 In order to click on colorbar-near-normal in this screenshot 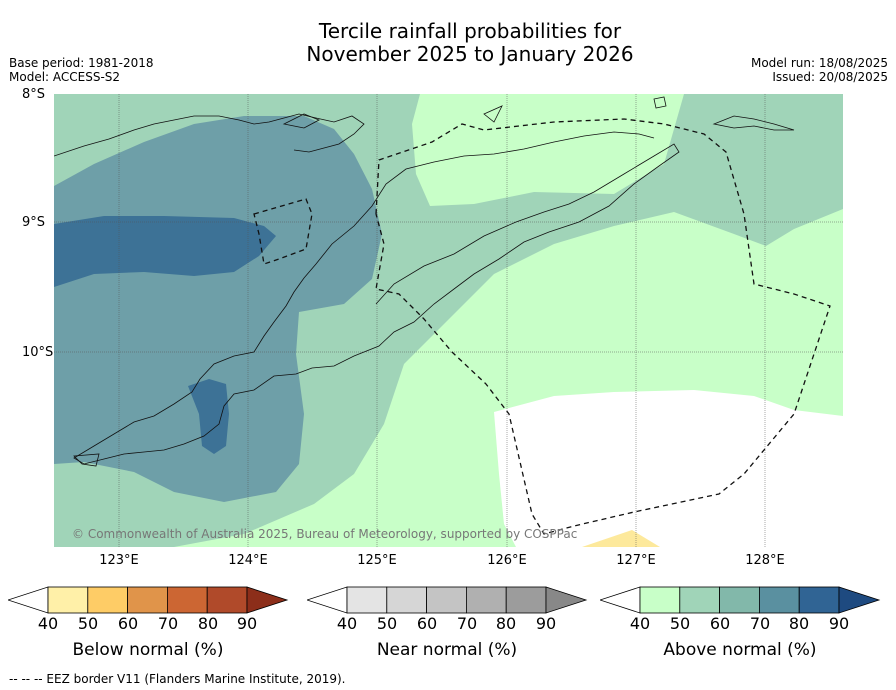, I will do `click(447, 600)`.